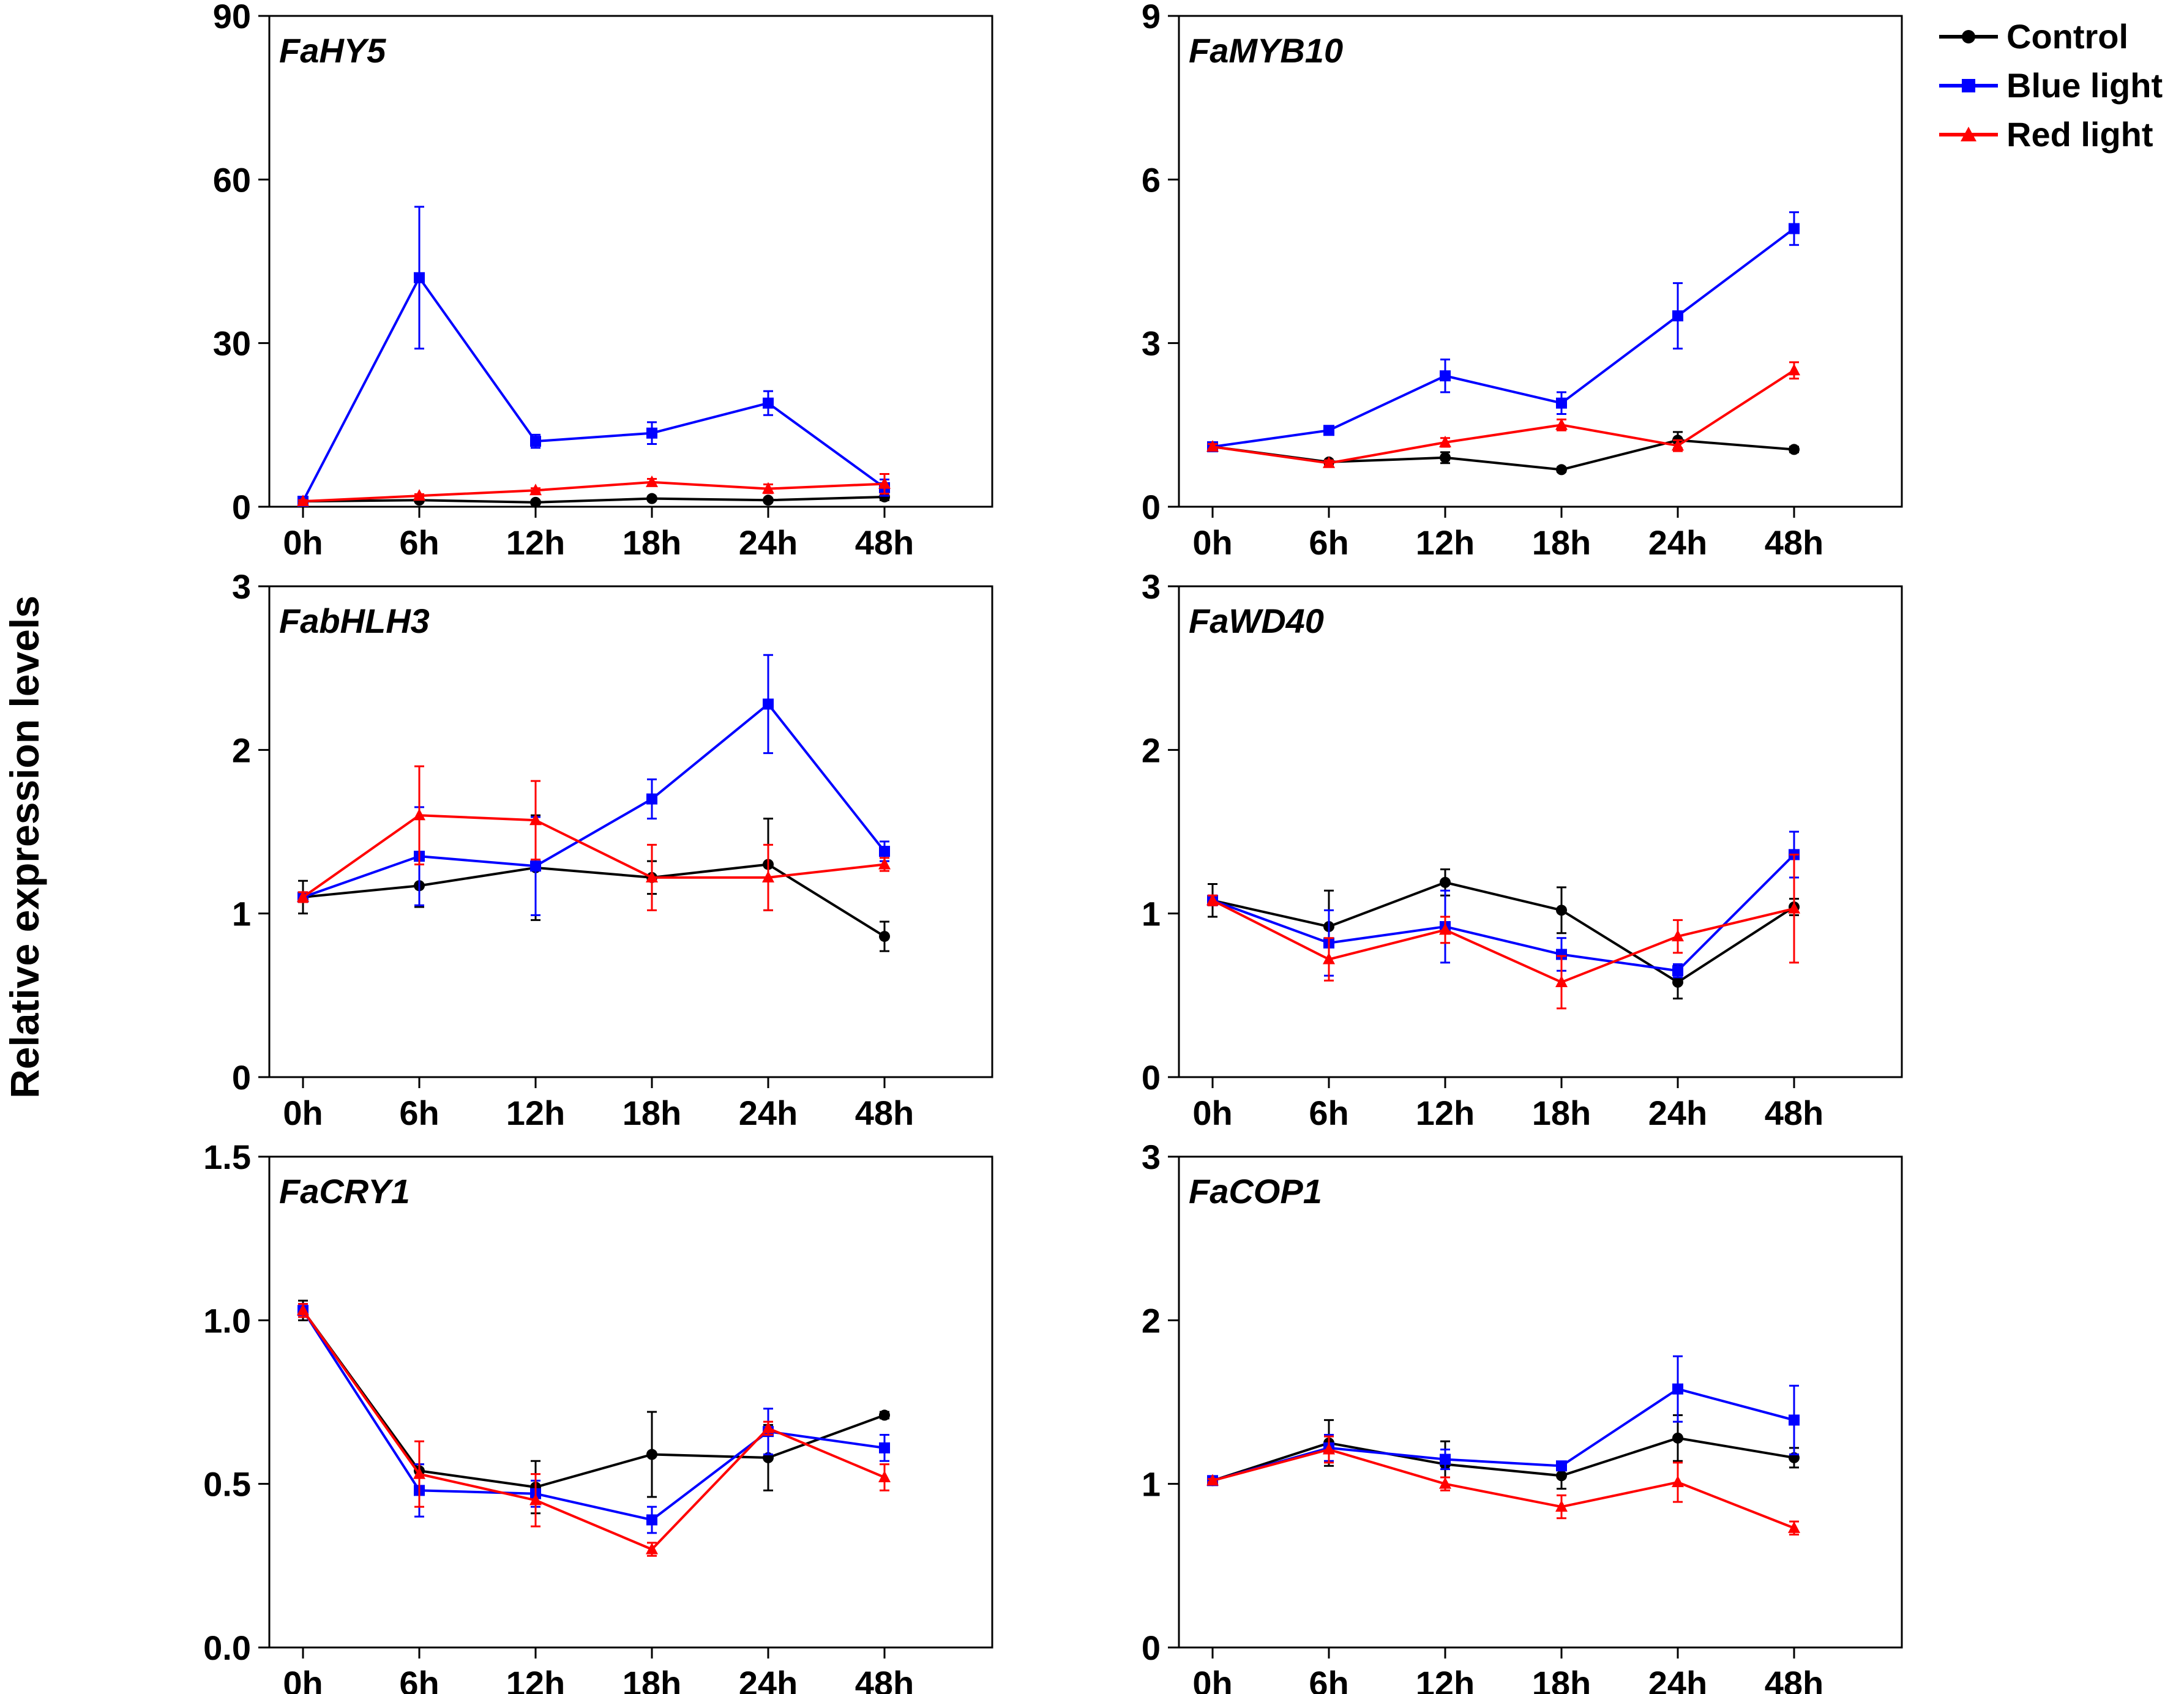 This screenshot has width=2184, height=1694. What do you see at coordinates (227, 1484) in the screenshot?
I see `y-tick-label: 0.5` at bounding box center [227, 1484].